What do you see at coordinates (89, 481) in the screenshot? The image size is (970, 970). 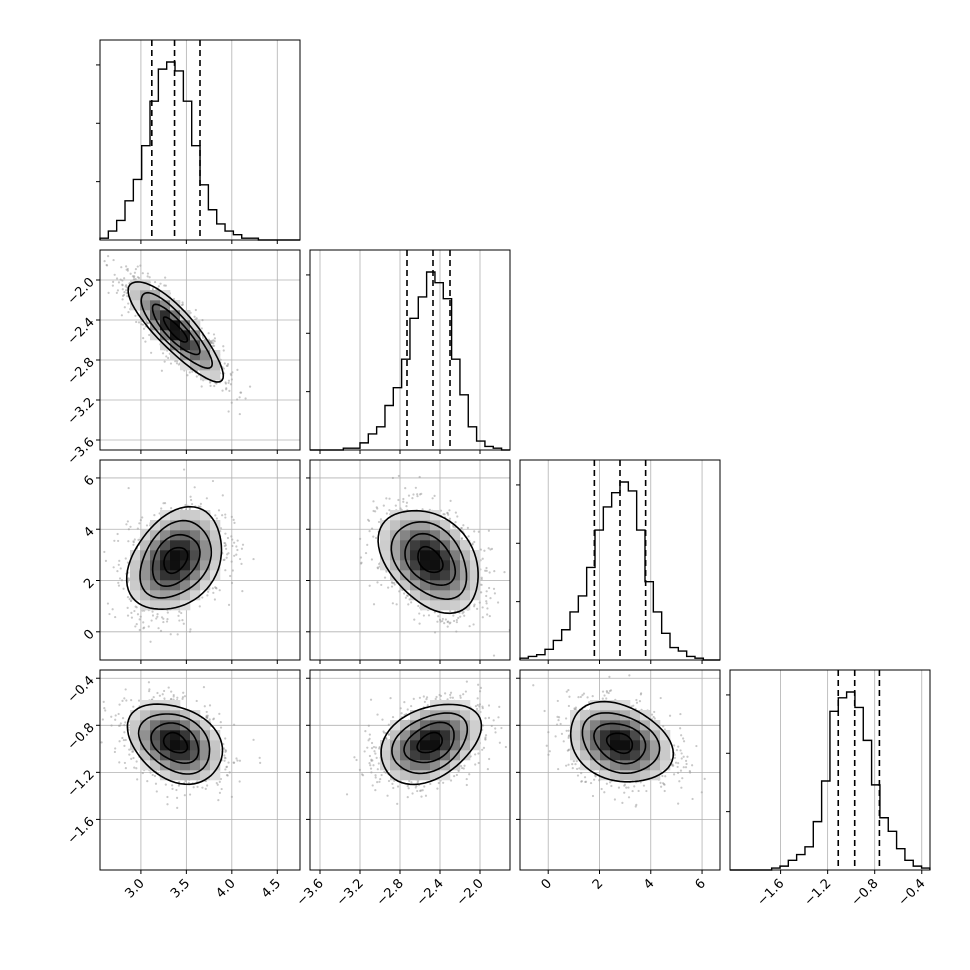 I see `y-tick-label: 6` at bounding box center [89, 481].